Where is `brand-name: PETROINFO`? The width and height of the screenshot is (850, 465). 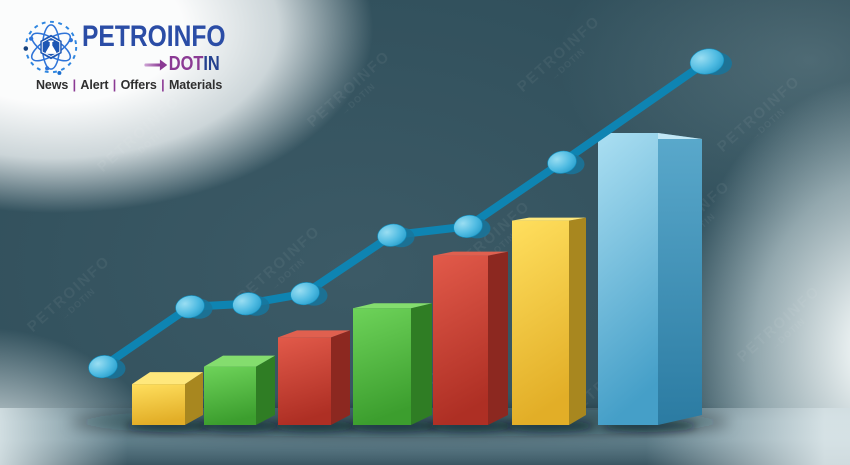 brand-name: PETROINFO is located at coordinates (154, 36).